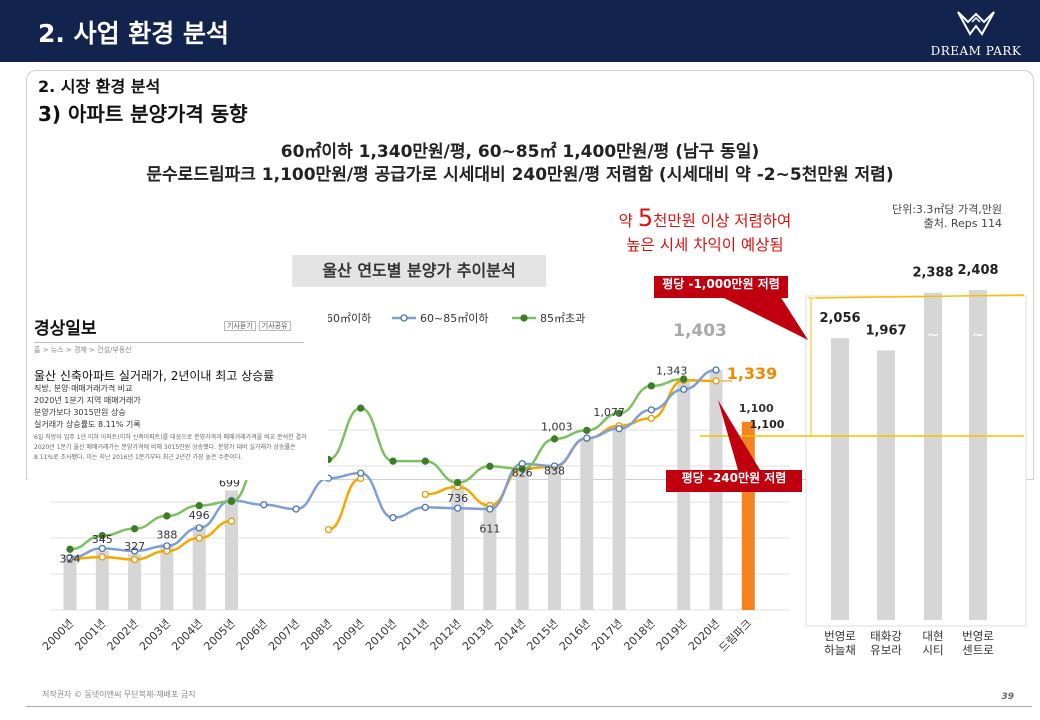 Image resolution: width=1040 pixels, height=720 pixels. Describe the element at coordinates (1007, 697) in the screenshot. I see `page-number: 39` at that location.